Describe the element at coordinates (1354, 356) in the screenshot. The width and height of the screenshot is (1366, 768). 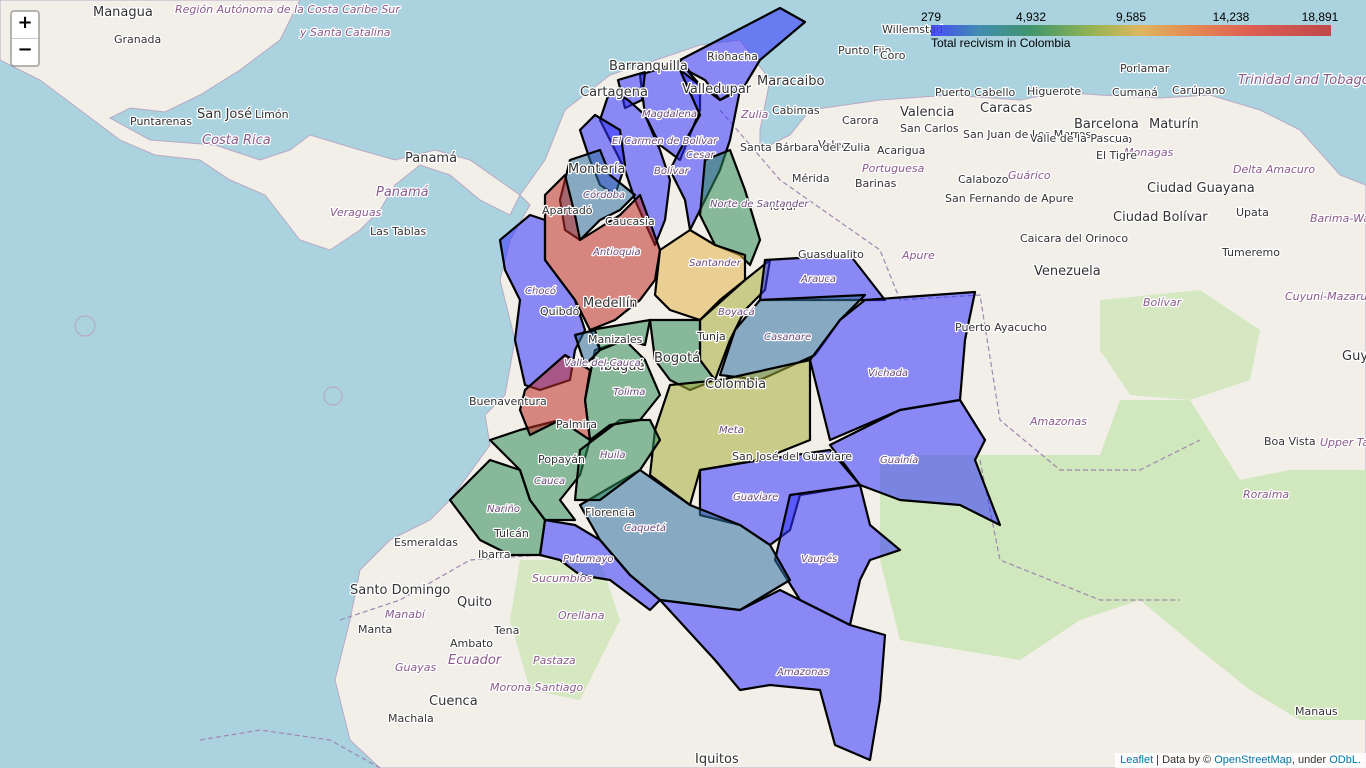
I see `place-guy: Guy` at that location.